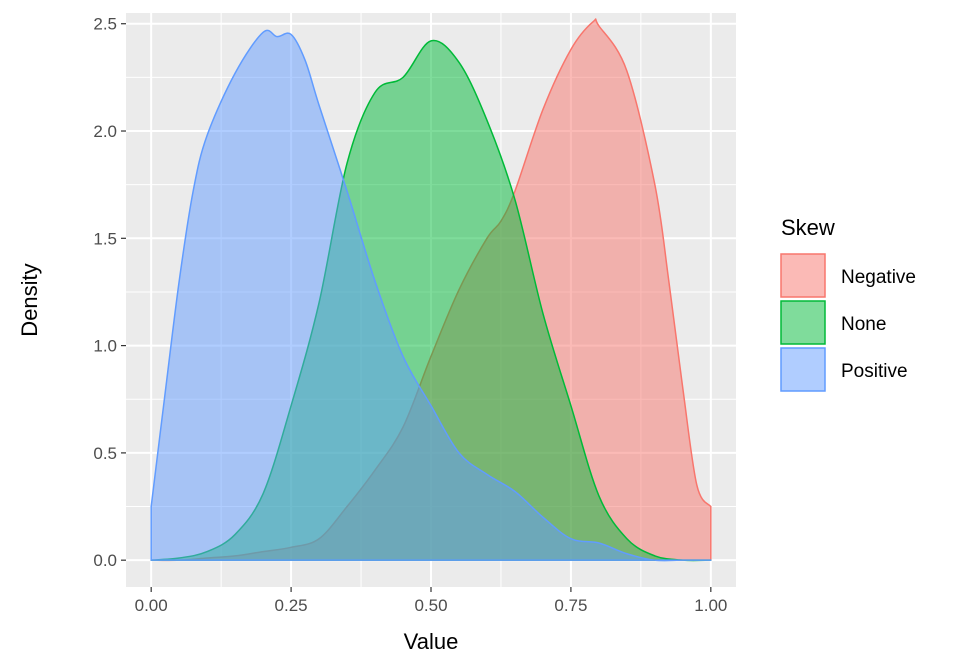  What do you see at coordinates (105, 560) in the screenshot?
I see `y-tick-label: 0.0` at bounding box center [105, 560].